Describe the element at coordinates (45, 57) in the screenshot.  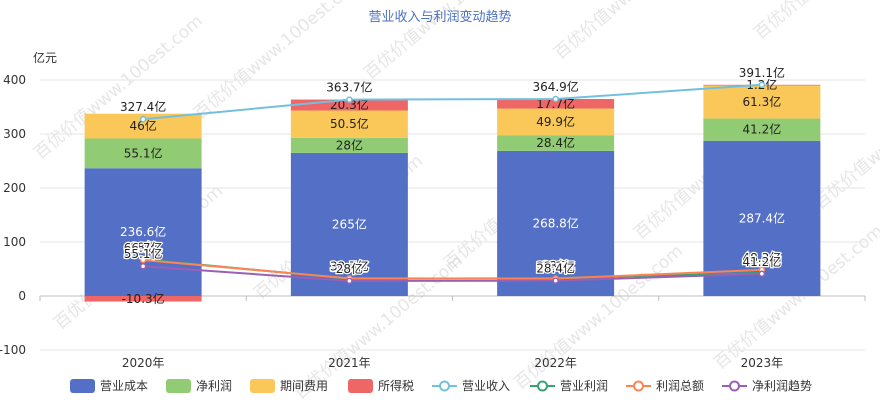
I see `y-axis-unit: 亿元` at that location.